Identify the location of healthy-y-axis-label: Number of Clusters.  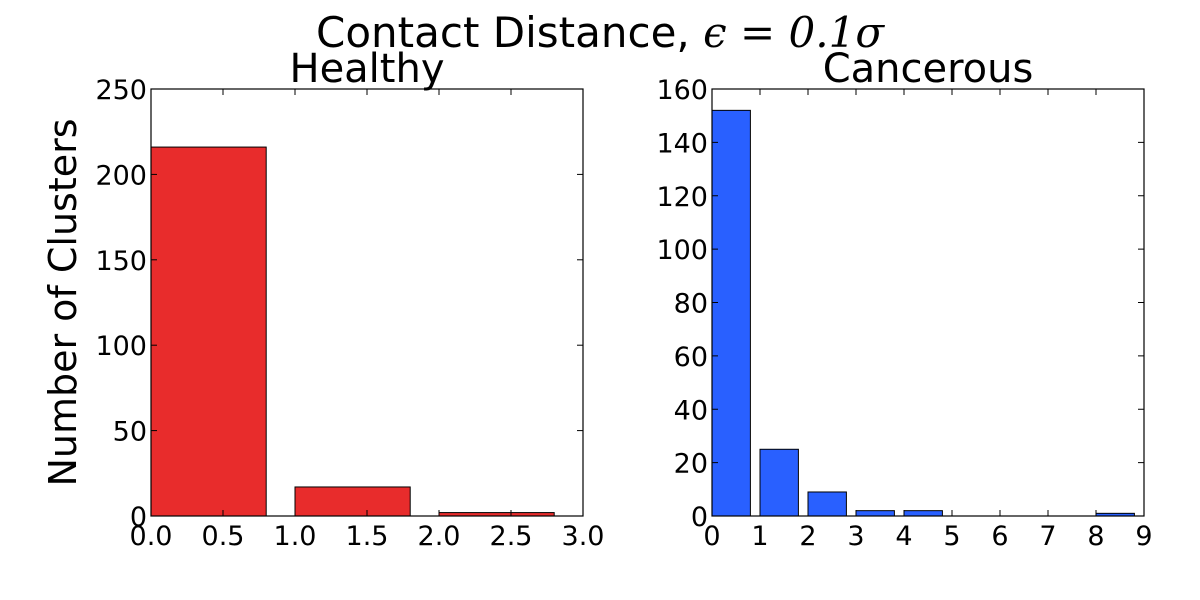
(63, 302).